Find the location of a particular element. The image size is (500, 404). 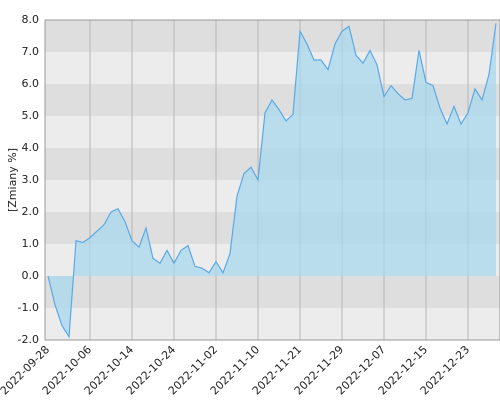

y-tick-label: 5.0 is located at coordinates (31, 115).